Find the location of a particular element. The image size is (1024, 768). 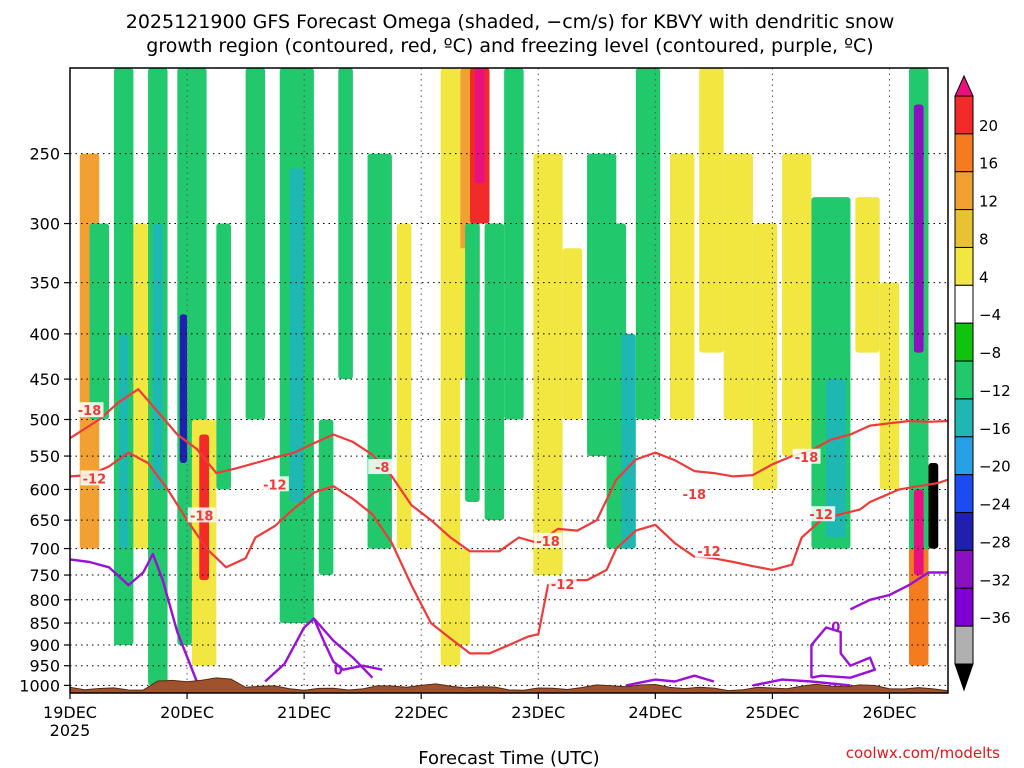

colorbar-label: −28 is located at coordinates (995, 542).